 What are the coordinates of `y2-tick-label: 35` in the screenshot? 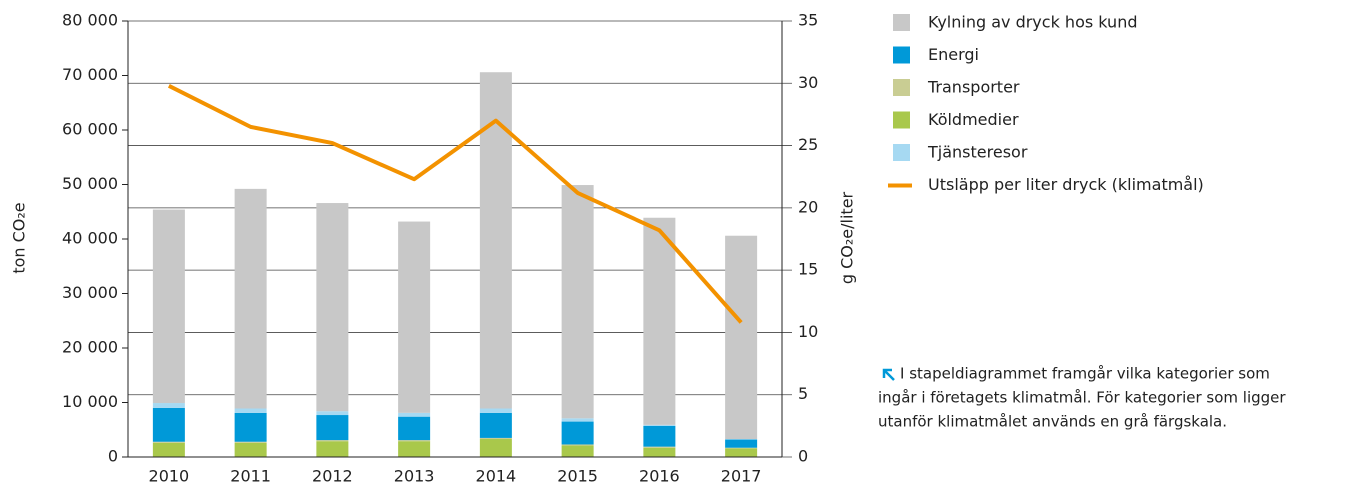 It's located at (808, 20).